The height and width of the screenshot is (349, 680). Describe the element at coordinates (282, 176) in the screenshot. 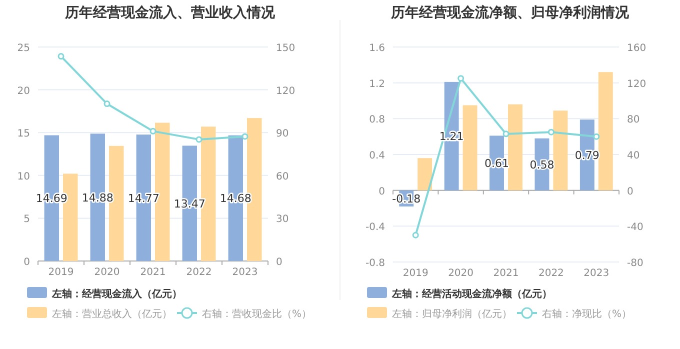

I see `y2-tick-label: 60` at that location.